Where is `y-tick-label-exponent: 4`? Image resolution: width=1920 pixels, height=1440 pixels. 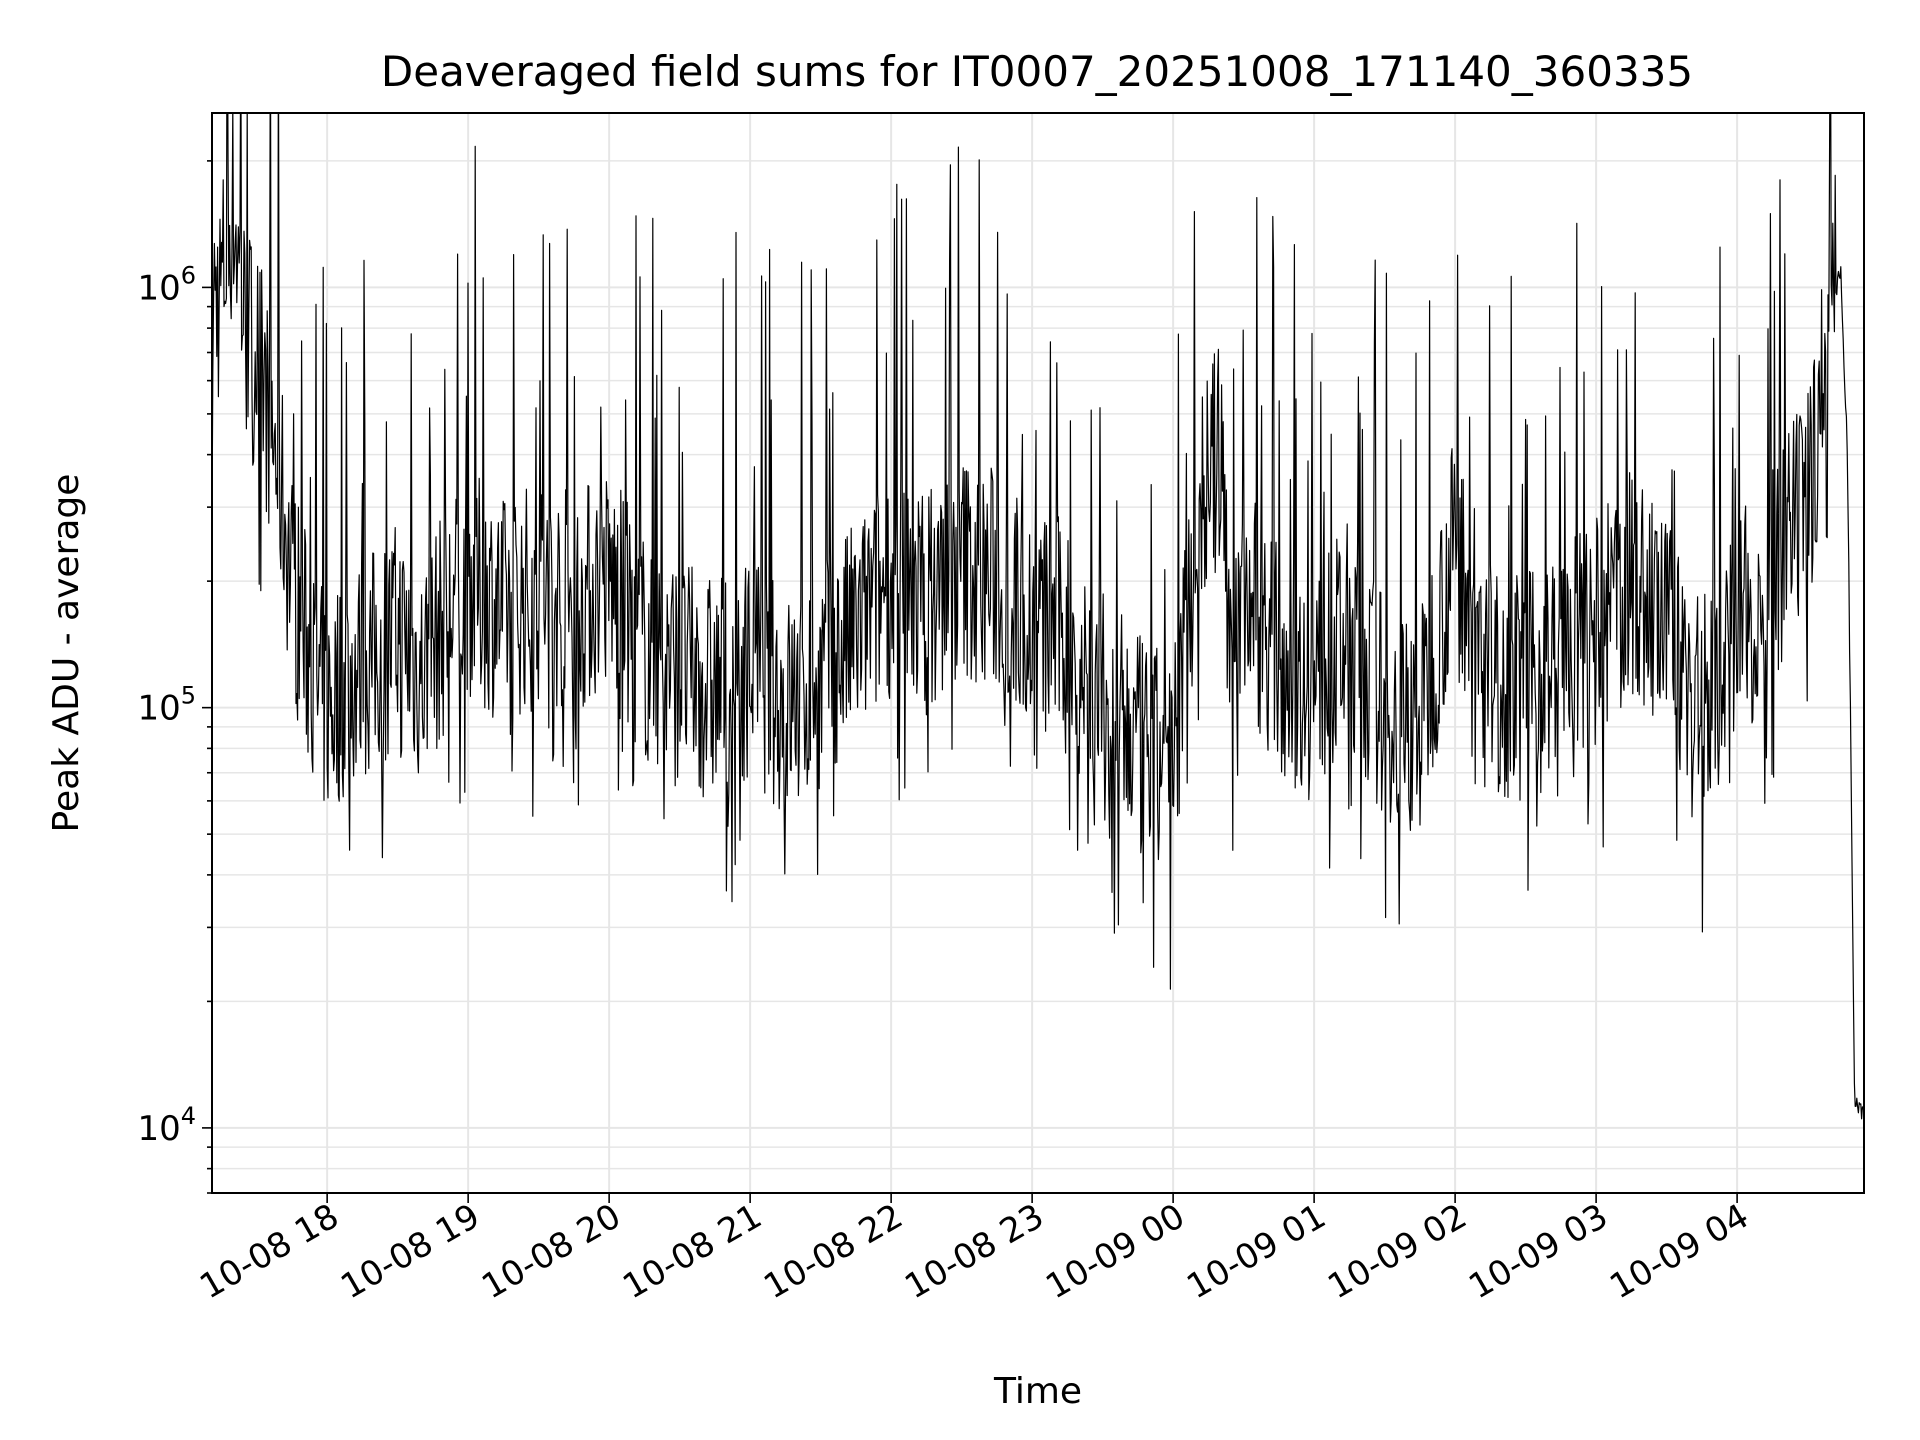 y-tick-label-exponent: 4 is located at coordinates (188, 1116).